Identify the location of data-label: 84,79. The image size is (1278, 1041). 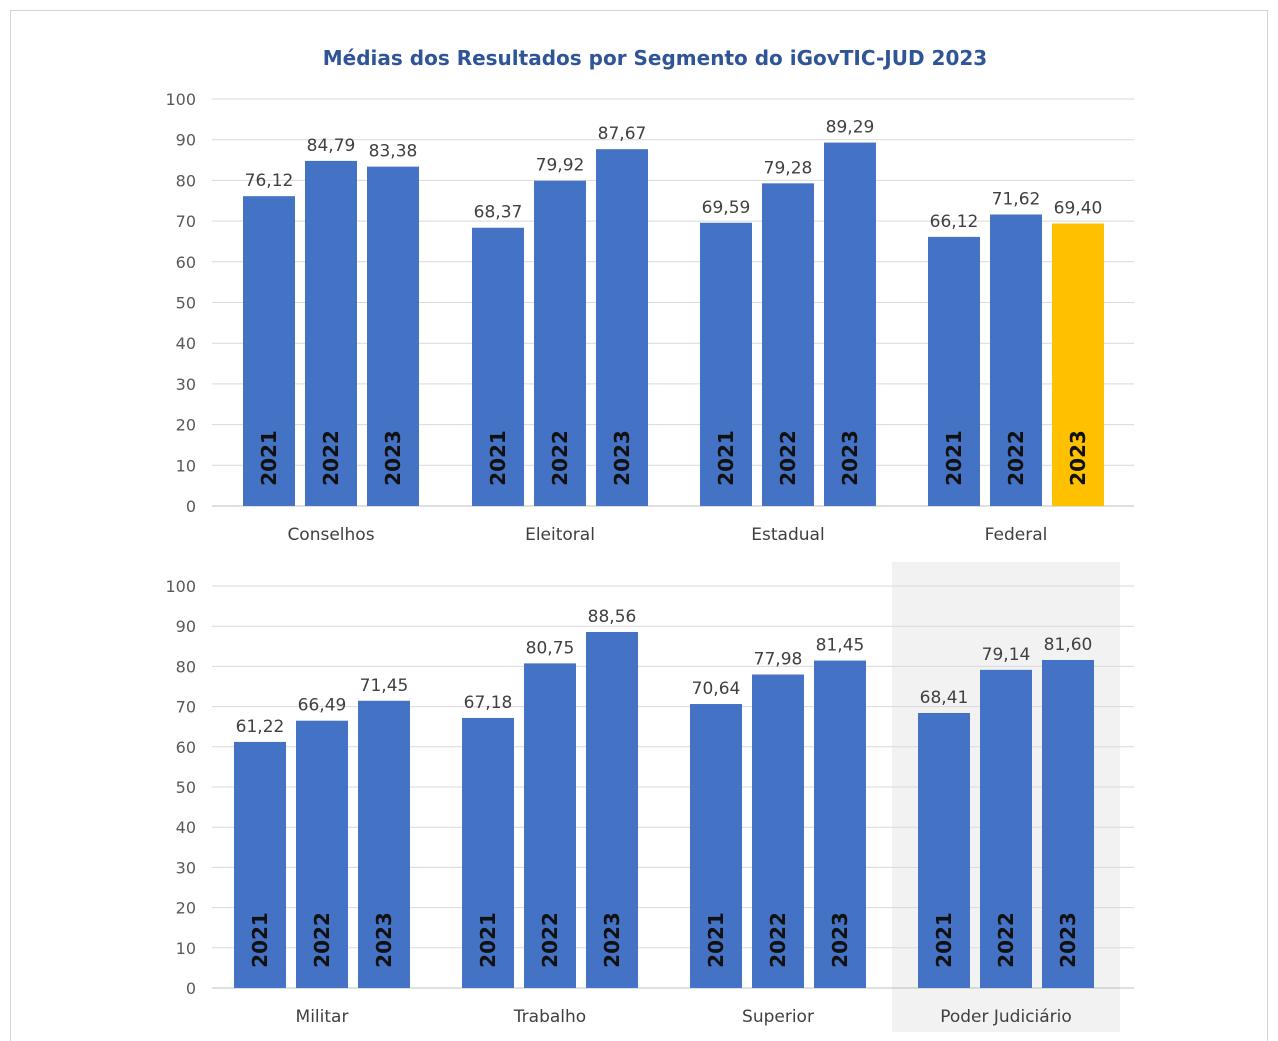
(331, 146).